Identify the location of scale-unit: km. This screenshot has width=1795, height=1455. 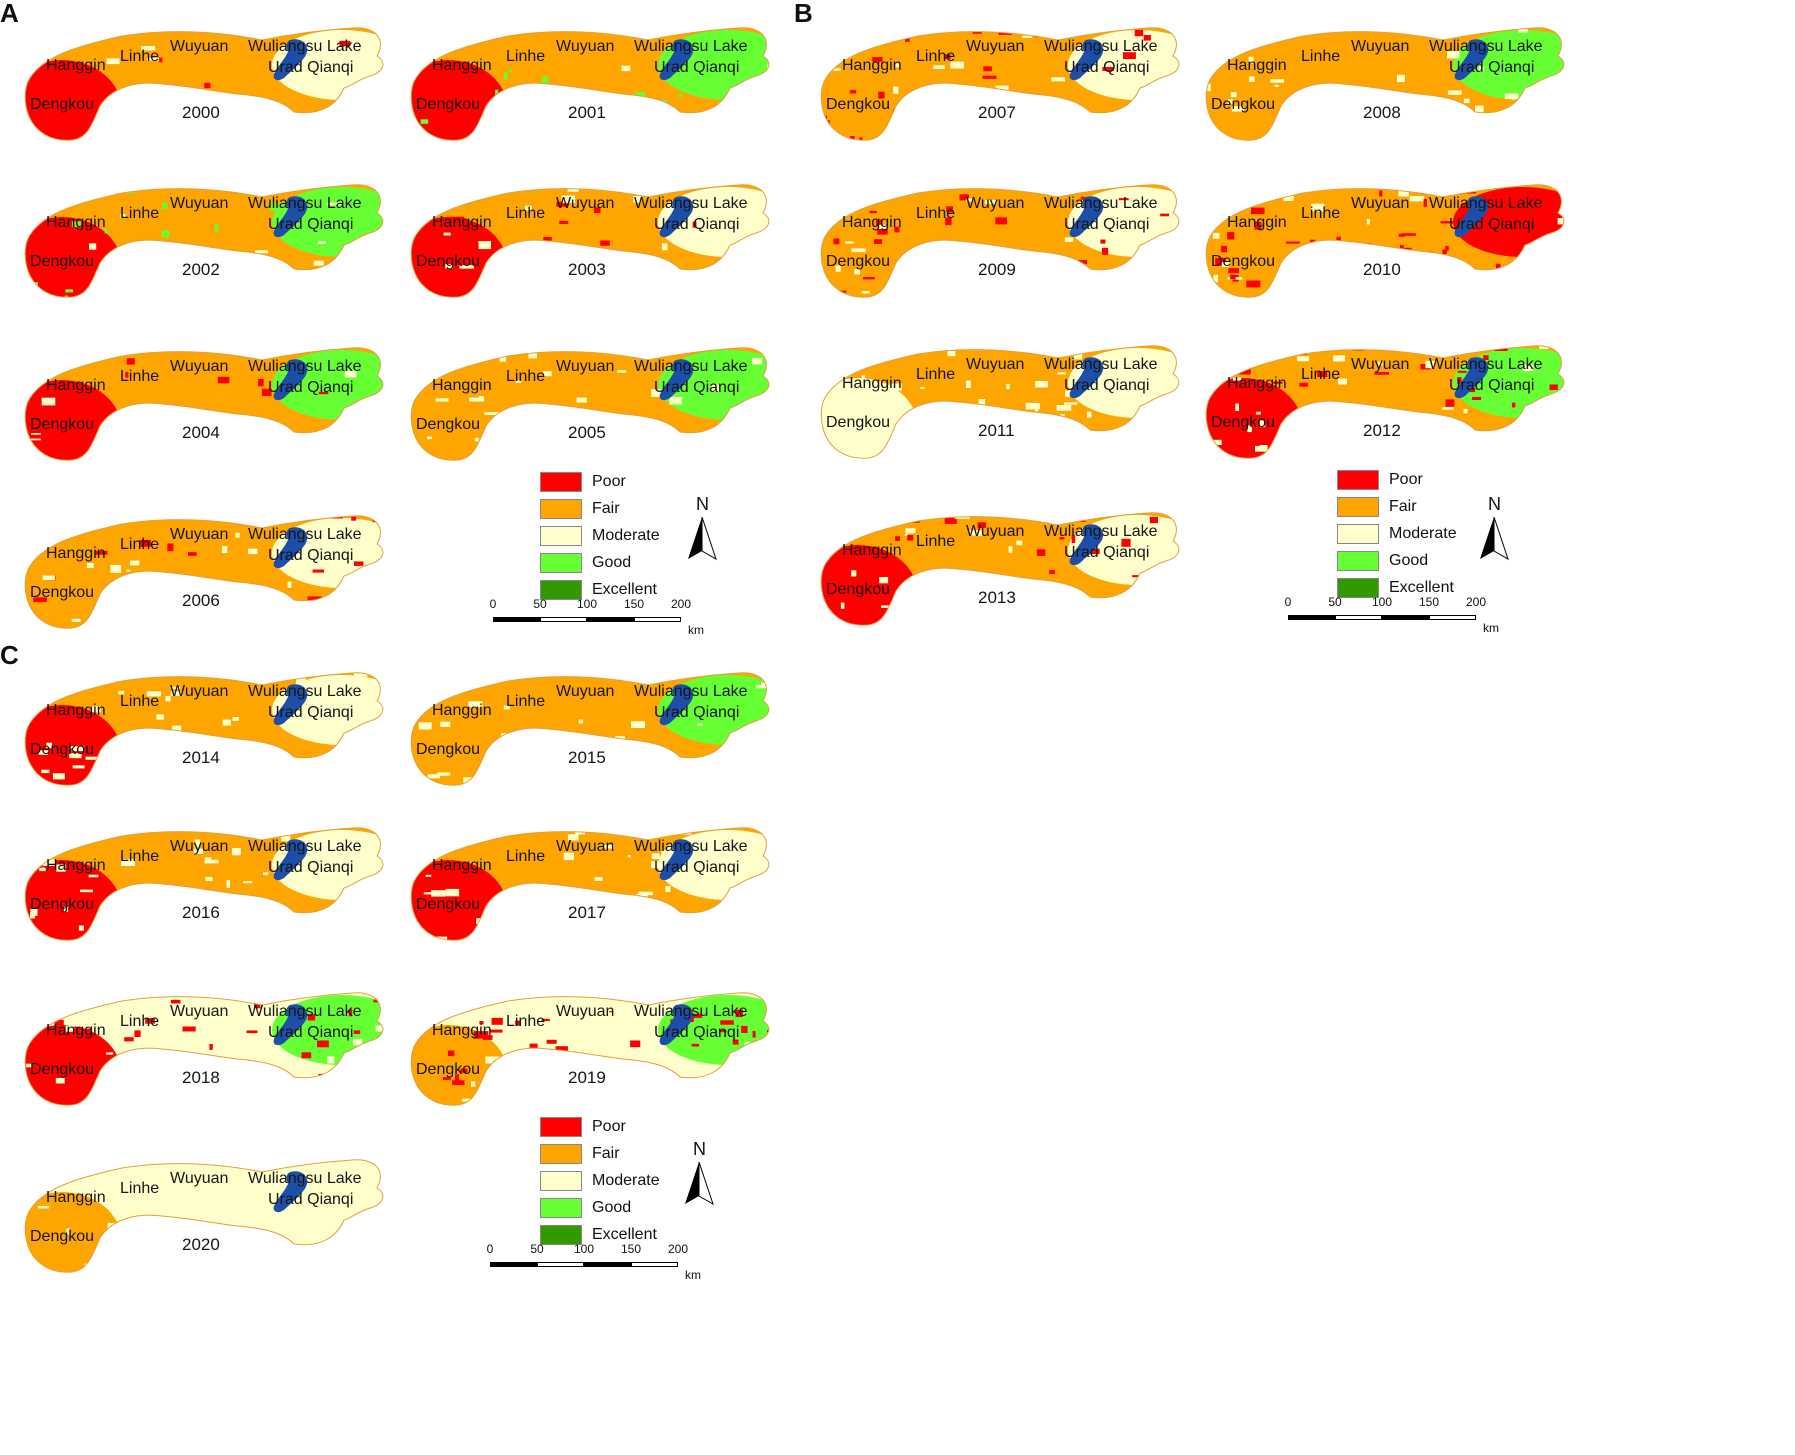
(693, 1275).